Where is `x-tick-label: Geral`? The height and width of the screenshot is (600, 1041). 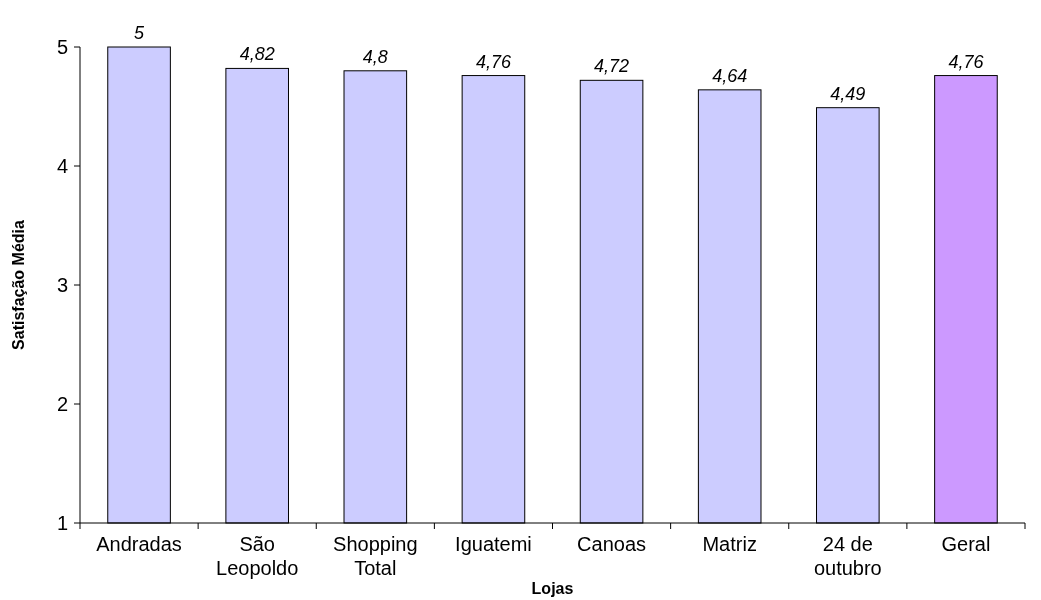 x-tick-label: Geral is located at coordinates (966, 544).